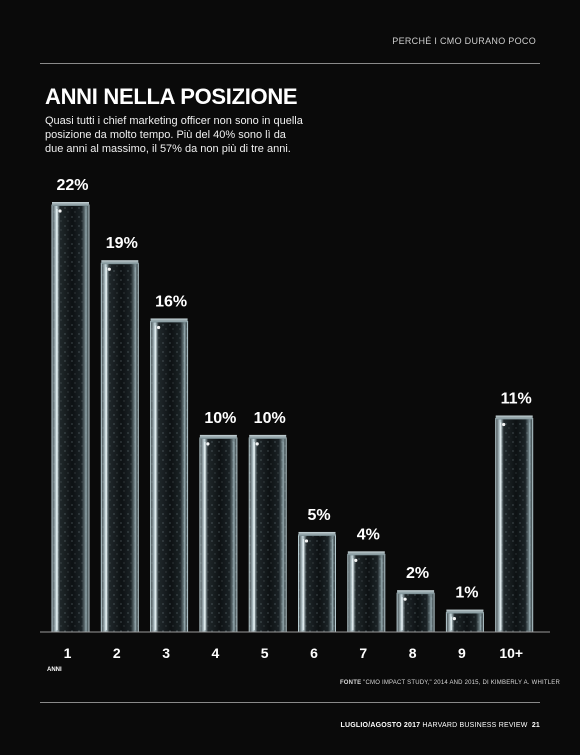 Image resolution: width=580 pixels, height=755 pixels. I want to click on value-label-1: 22%, so click(72, 185).